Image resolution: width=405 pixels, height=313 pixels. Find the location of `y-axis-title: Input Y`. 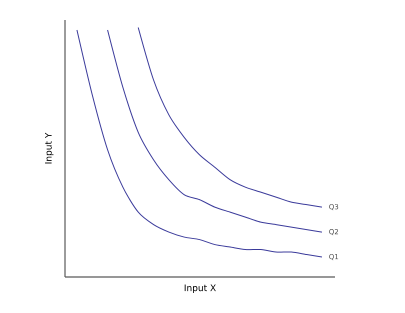

y-axis-title: Input Y is located at coordinates (49, 148).